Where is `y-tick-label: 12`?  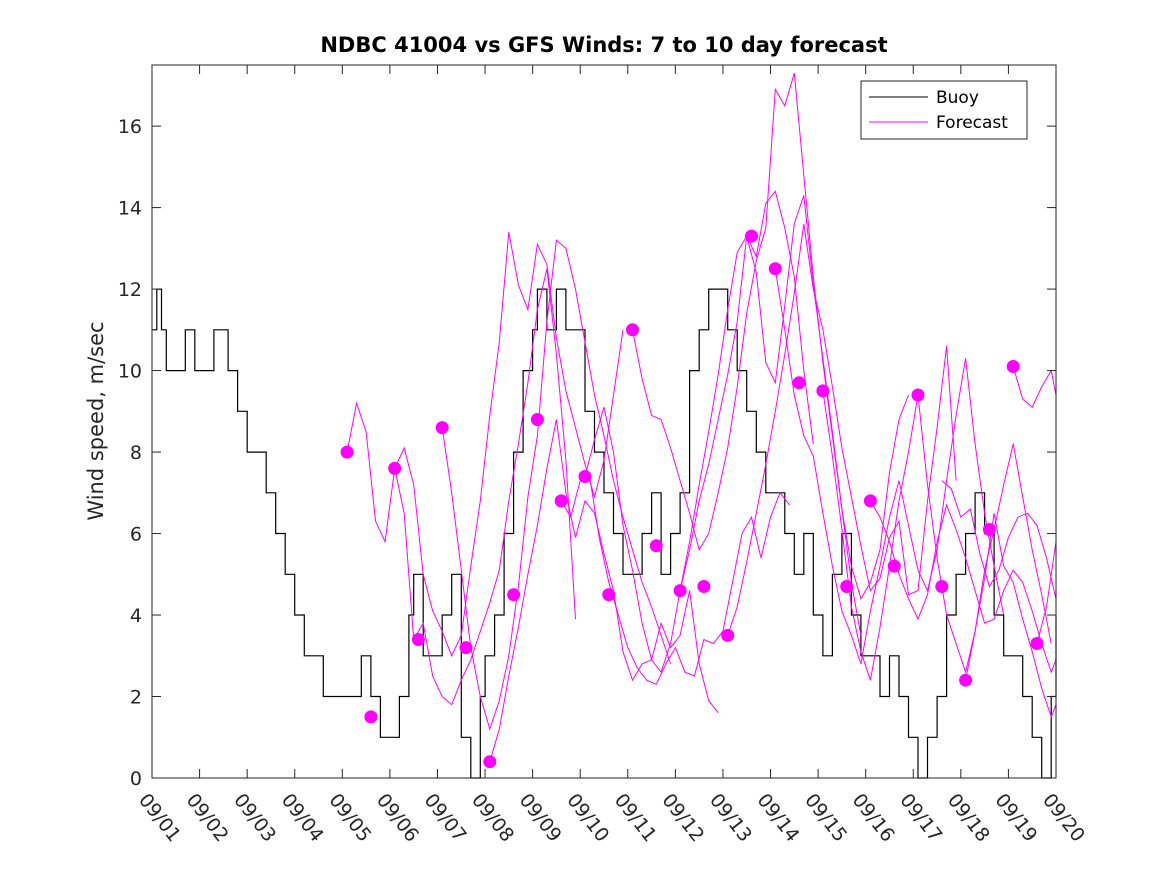
y-tick-label: 12 is located at coordinates (130, 290).